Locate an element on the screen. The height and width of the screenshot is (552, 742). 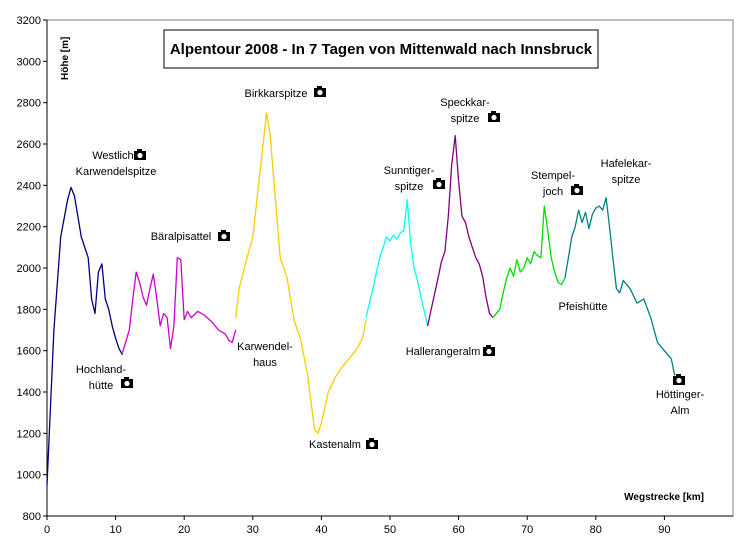
annotation-label: Höttinger- Alm is located at coordinates (680, 403).